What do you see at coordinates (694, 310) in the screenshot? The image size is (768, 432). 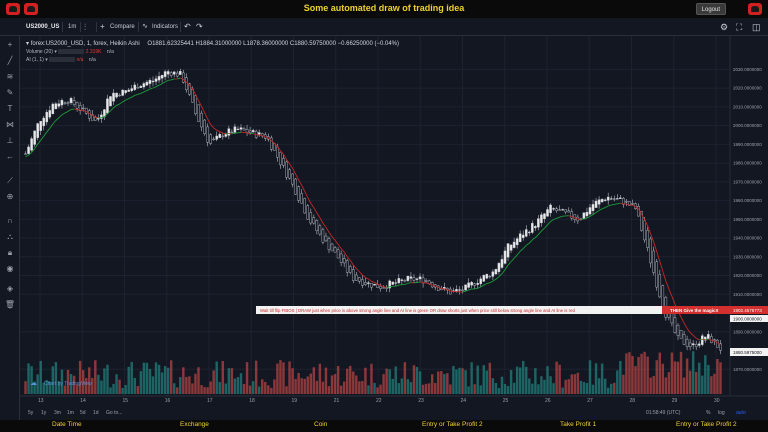 I see `magic-label: THEN Give the magic!!` at bounding box center [694, 310].